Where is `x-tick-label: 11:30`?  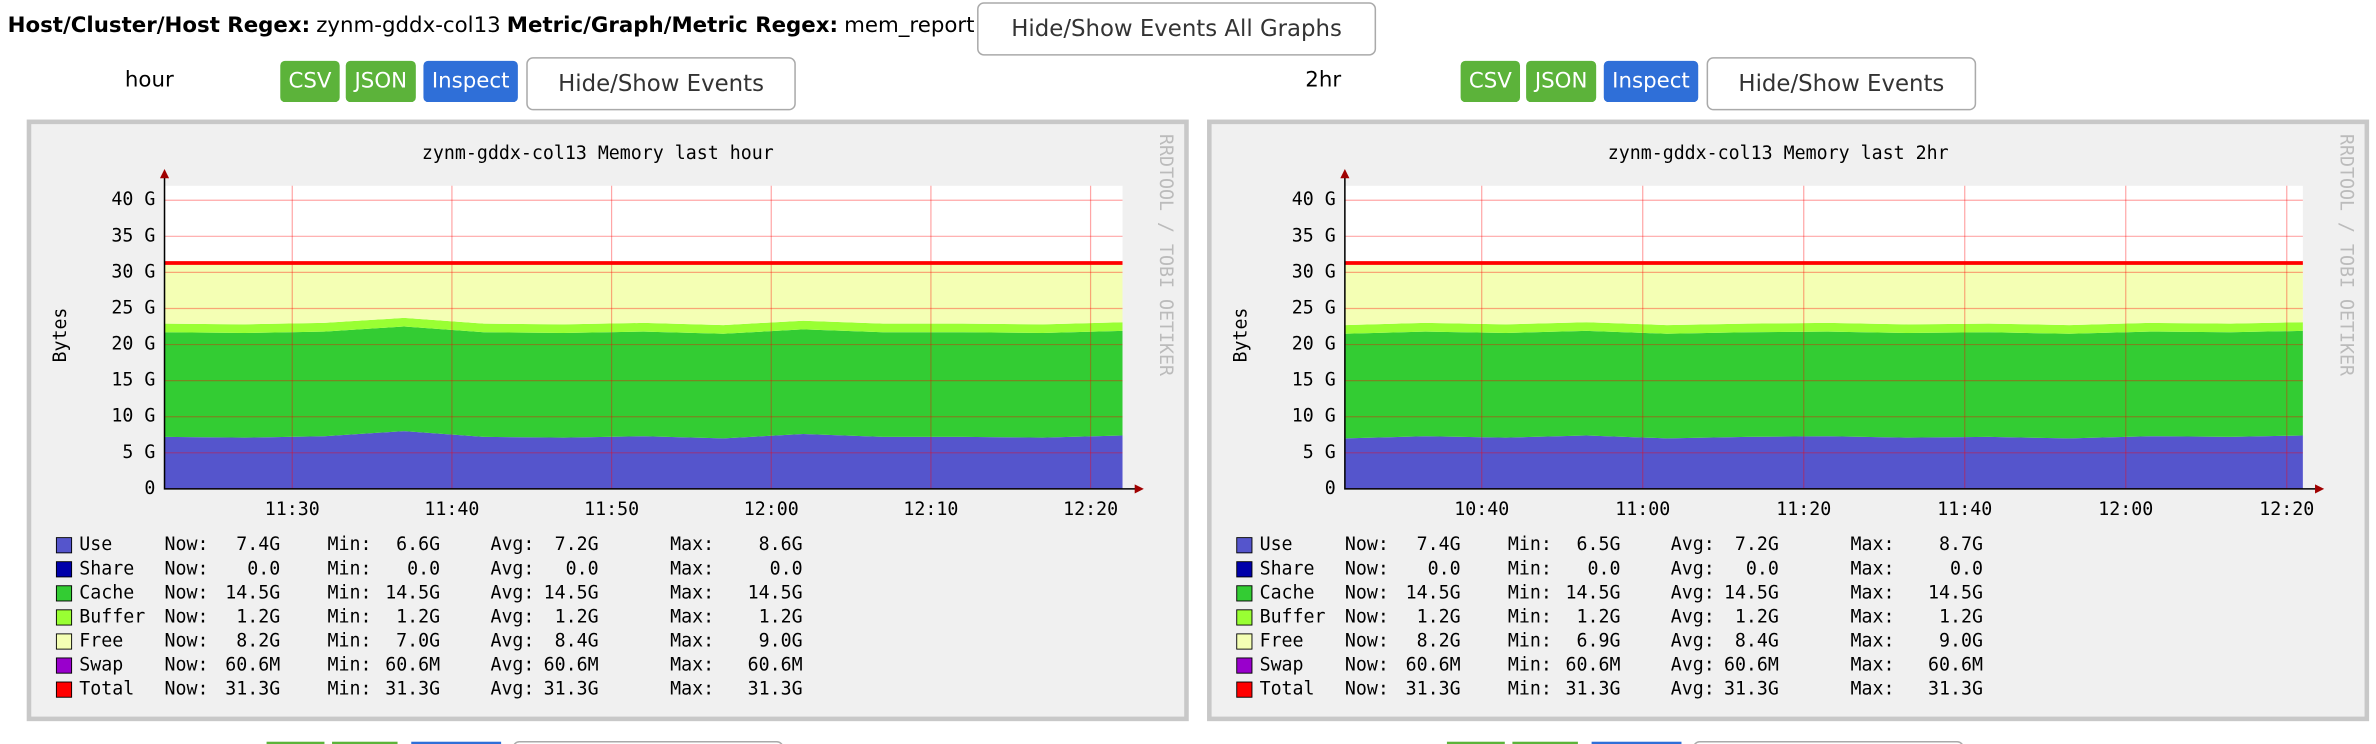
x-tick-label: 11:30 is located at coordinates (292, 509).